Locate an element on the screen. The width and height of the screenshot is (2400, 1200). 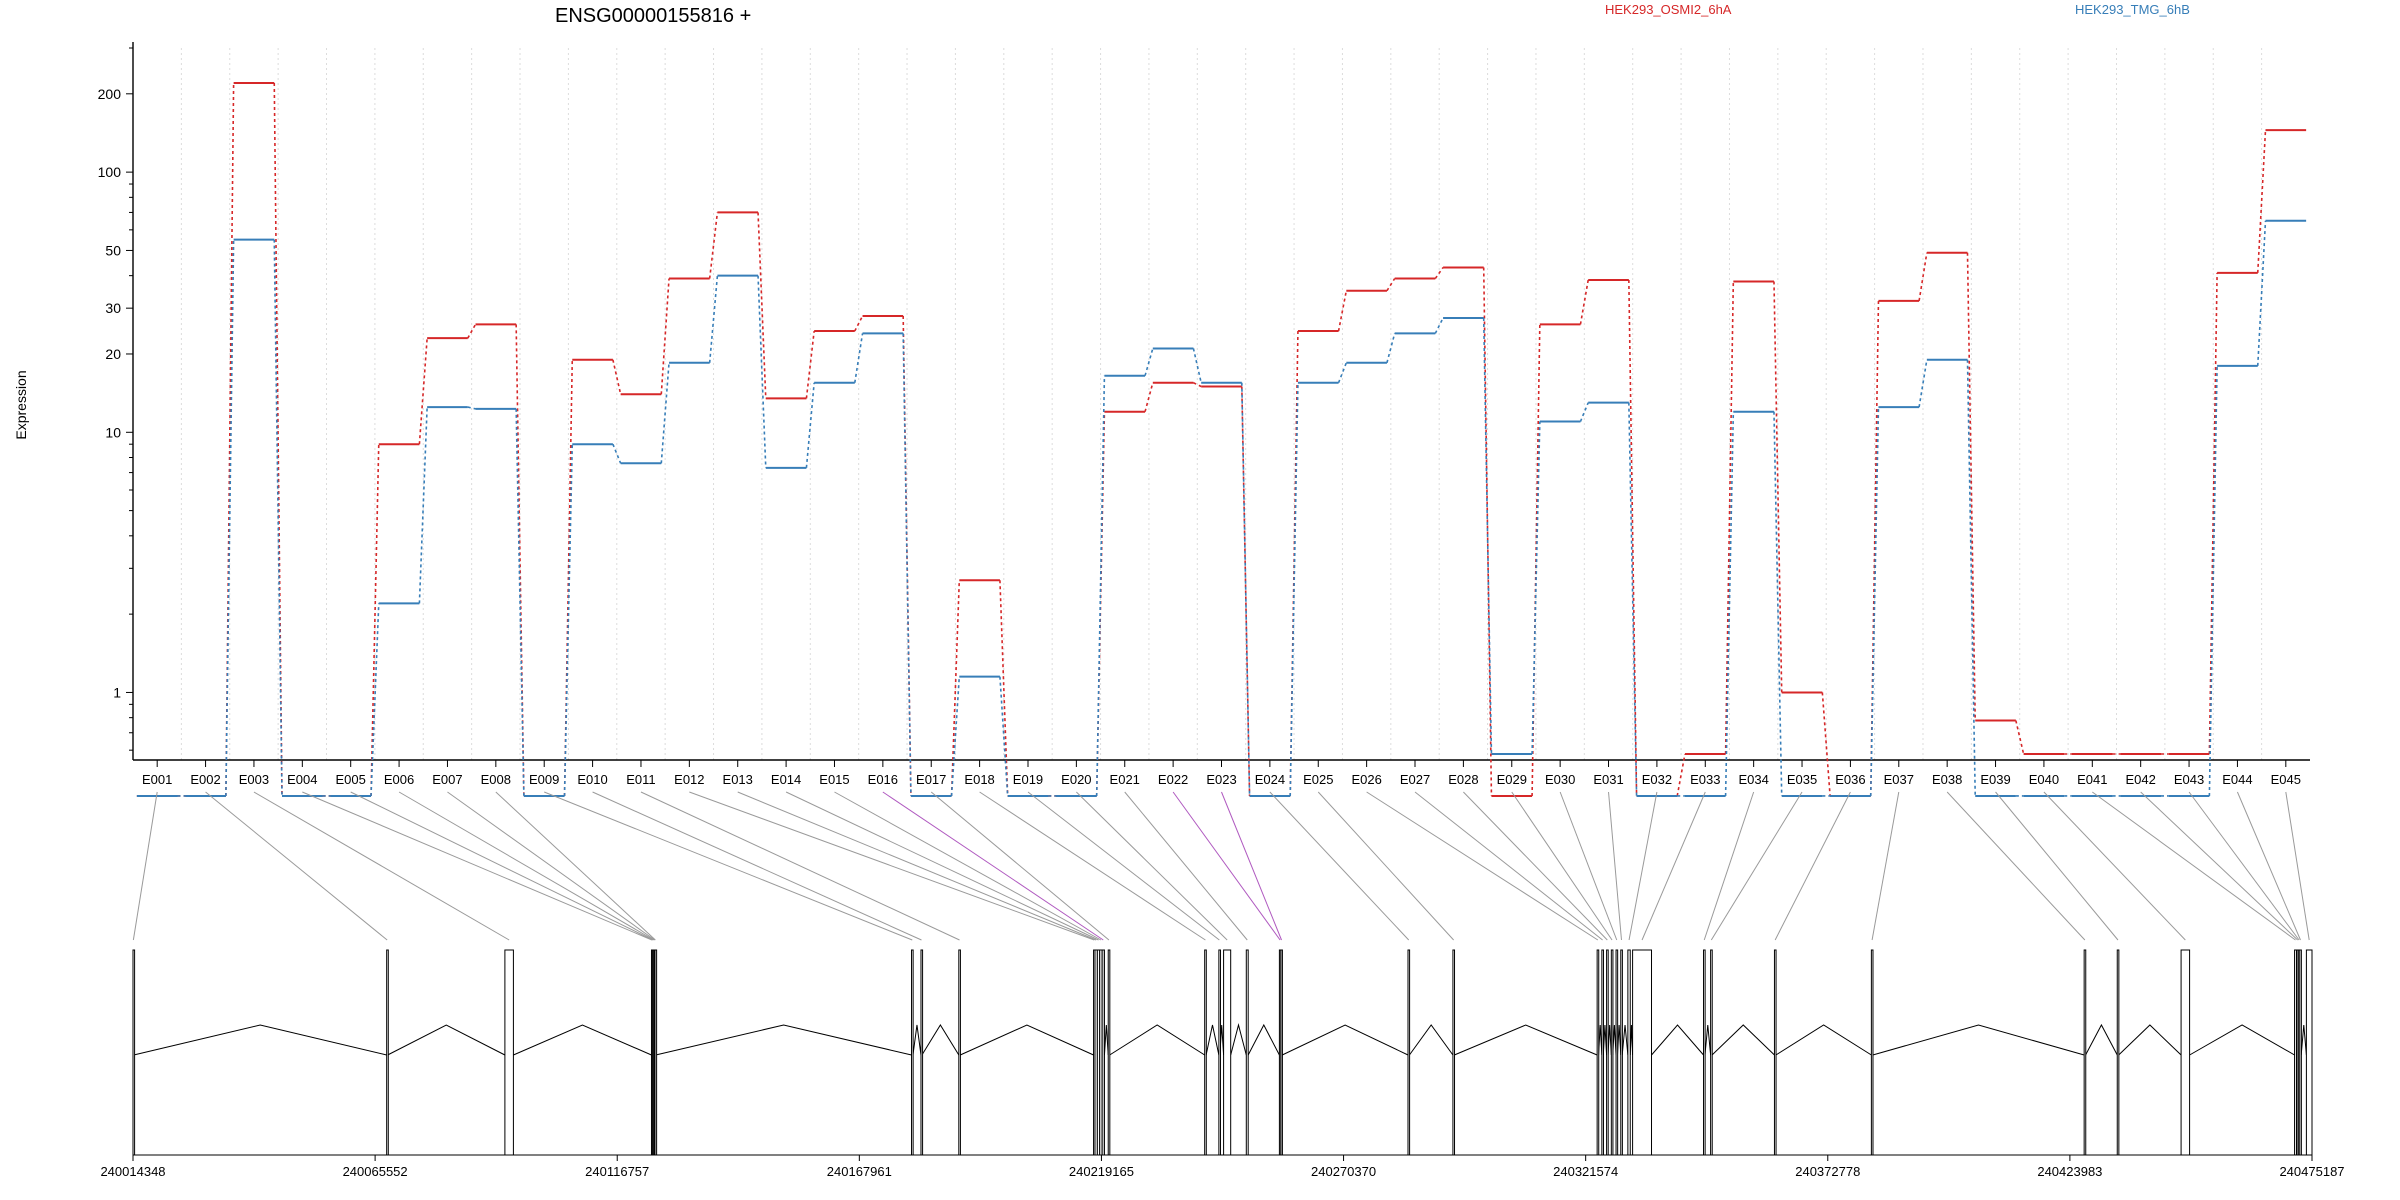
exon-box-E018 is located at coordinates (1205, 1052).